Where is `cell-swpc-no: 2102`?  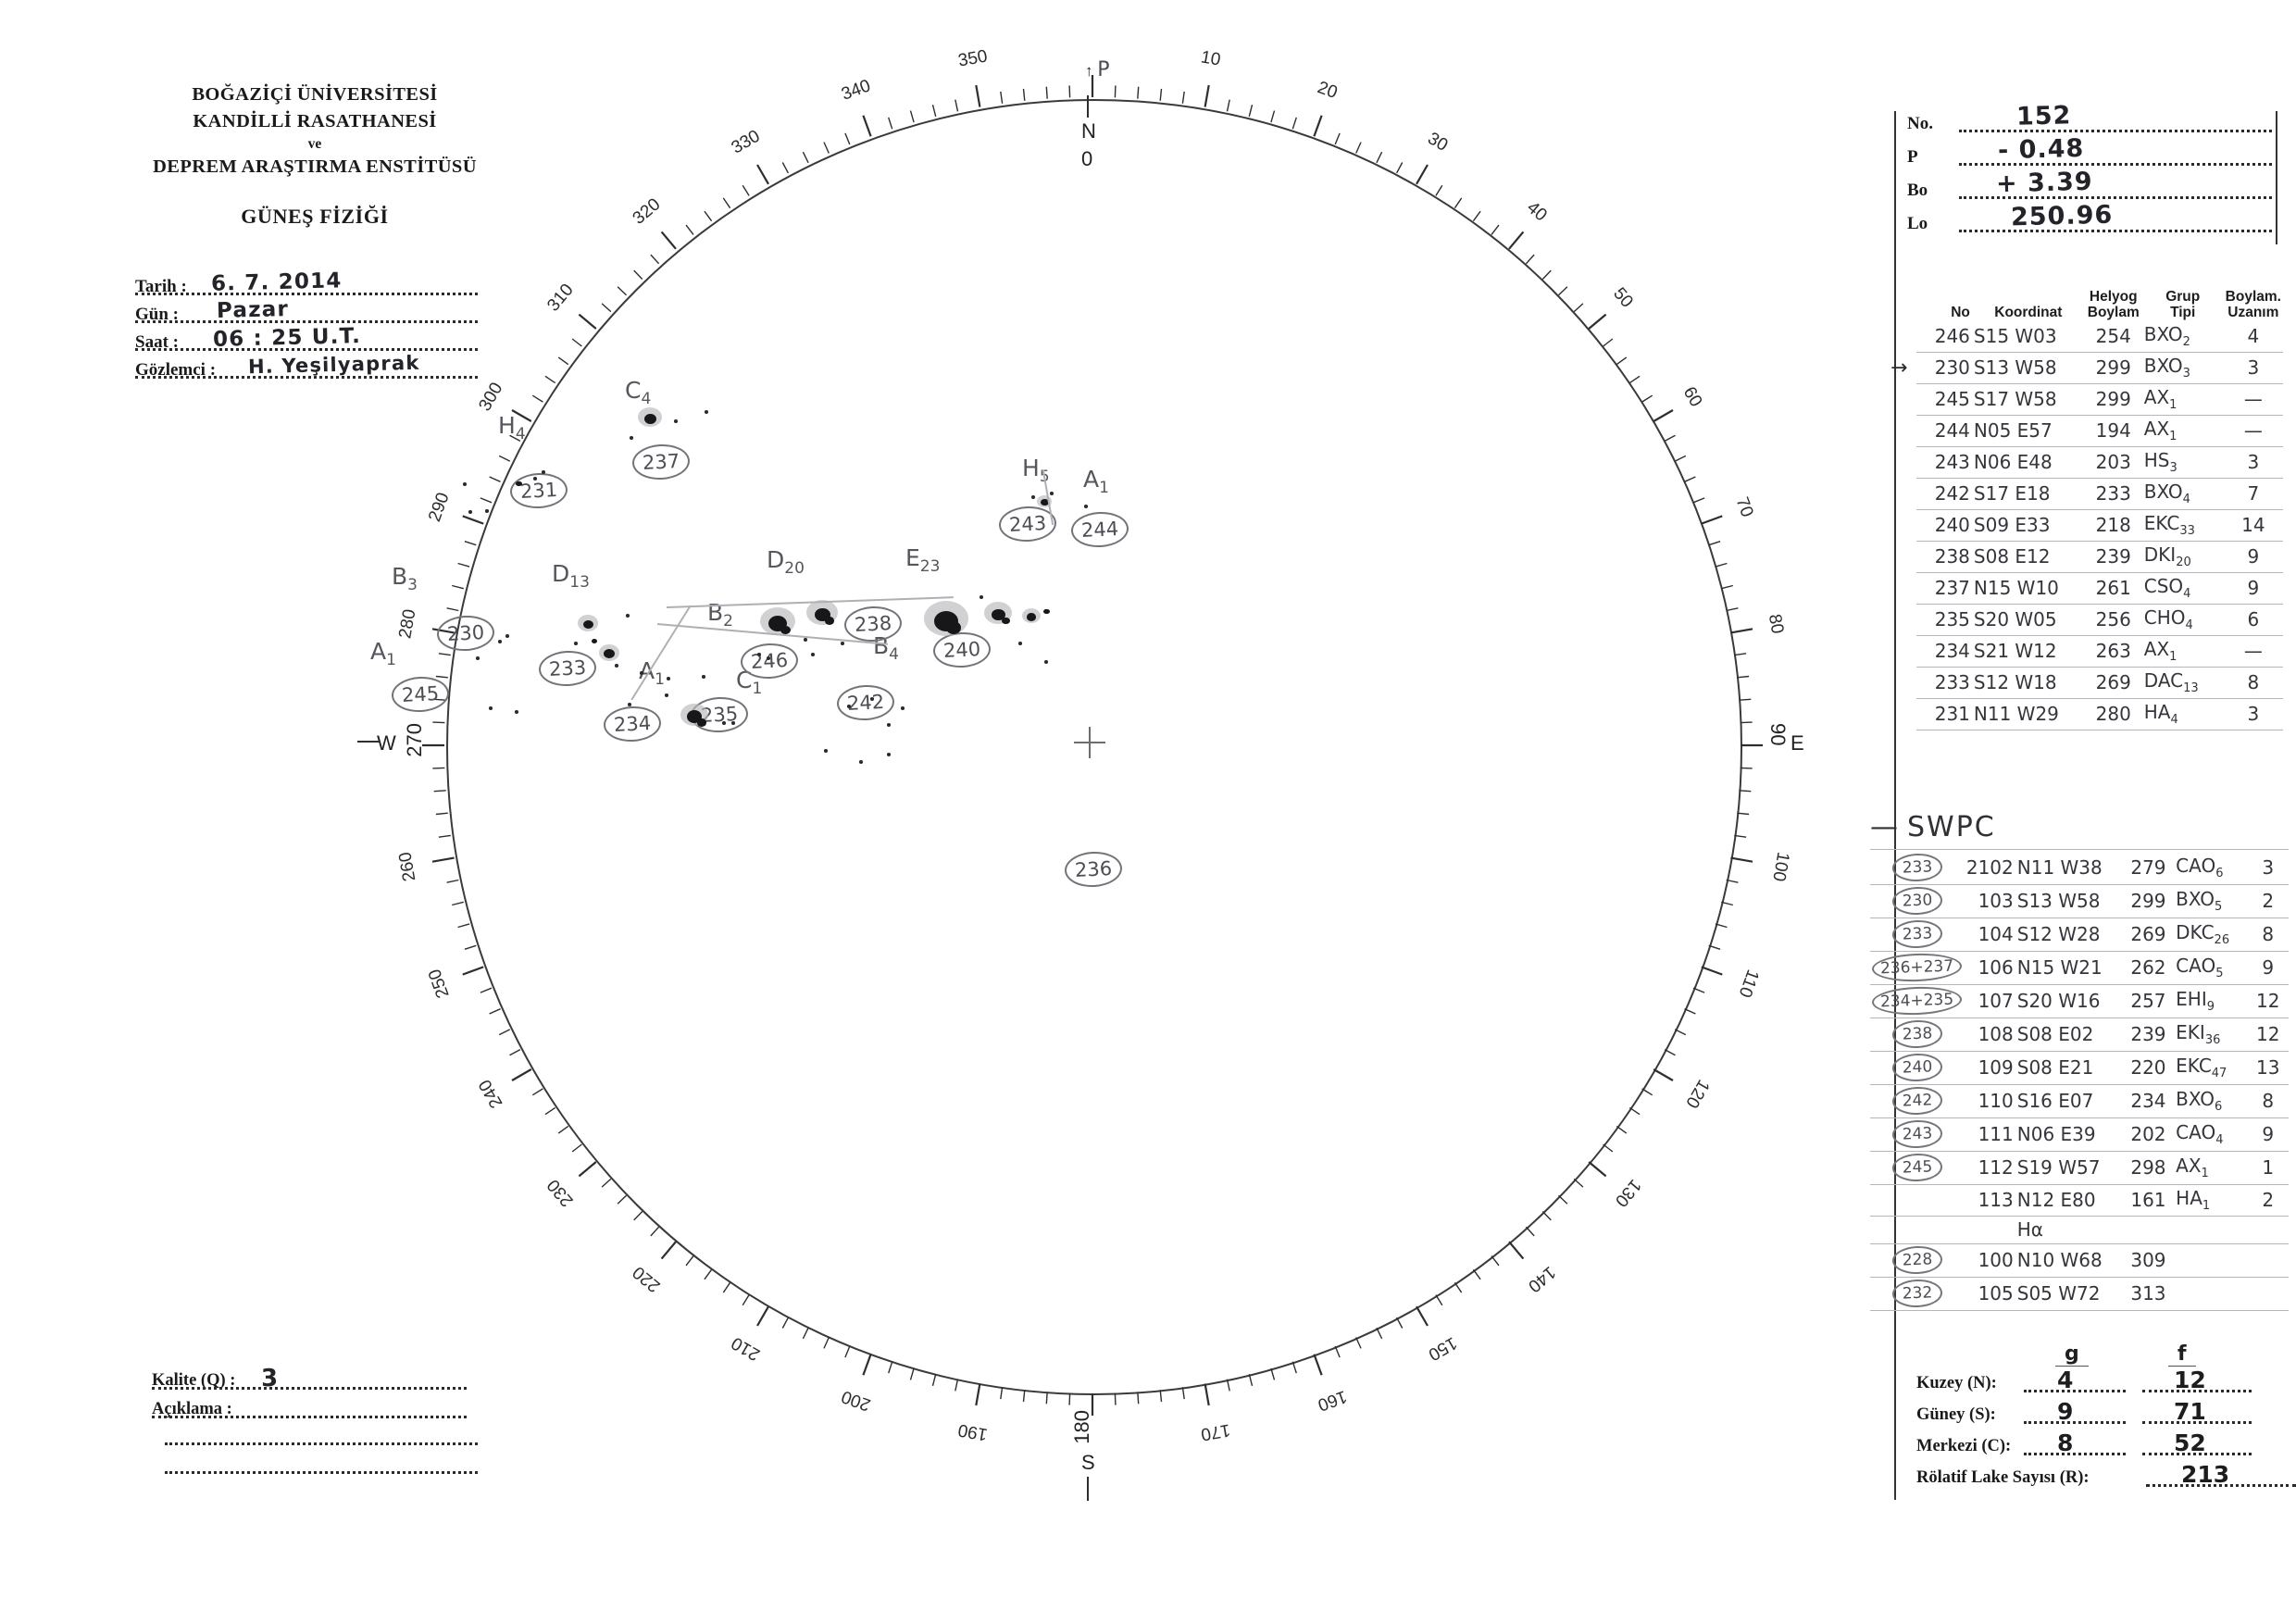
cell-swpc-no: 2102 is located at coordinates (1989, 869).